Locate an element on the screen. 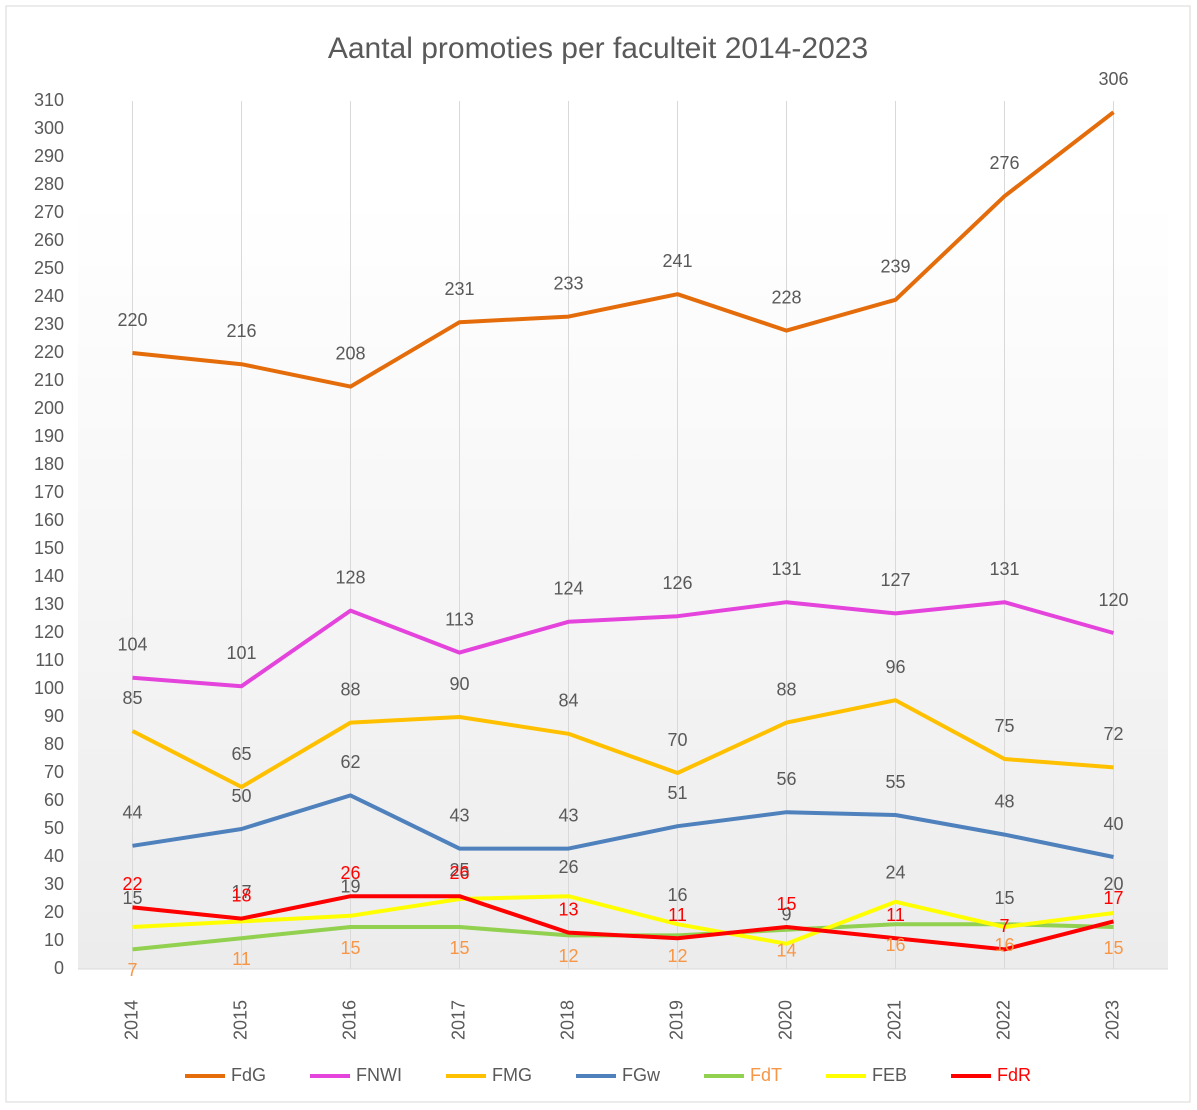  data-label: 127 is located at coordinates (895, 580).